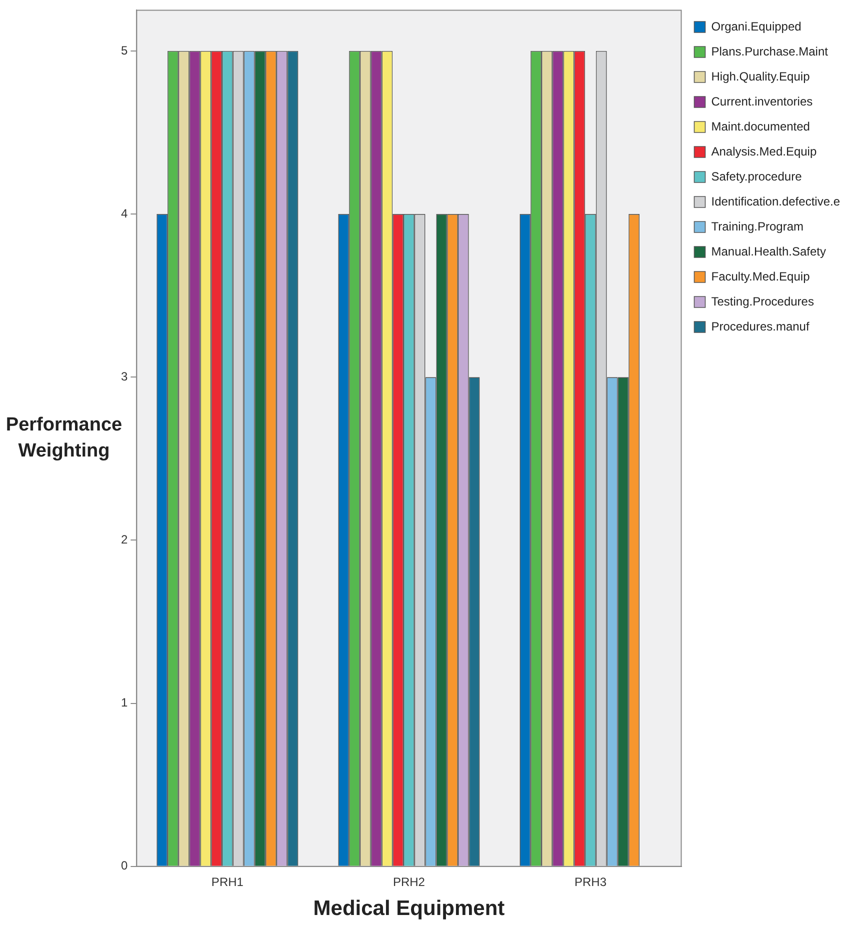 Image resolution: width=854 pixels, height=932 pixels. Describe the element at coordinates (124, 213) in the screenshot. I see `y-tick-label: 4` at that location.